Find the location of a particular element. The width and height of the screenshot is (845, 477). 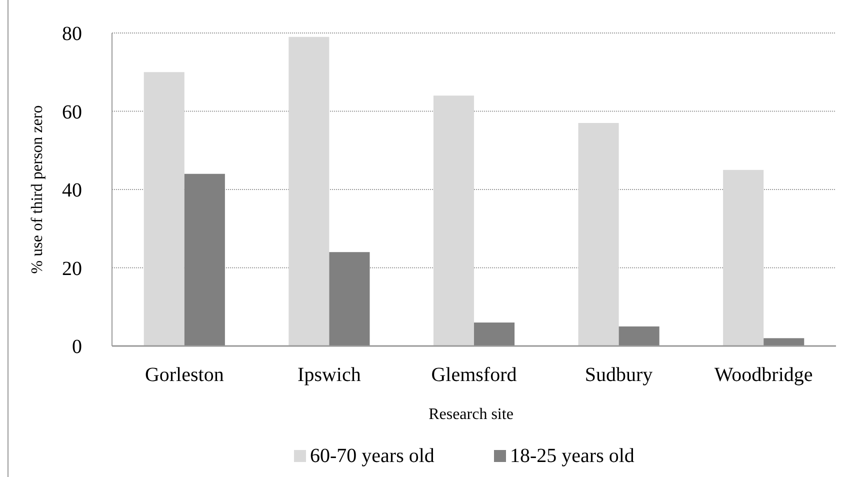

y-tick-label: 40 is located at coordinates (72, 191).